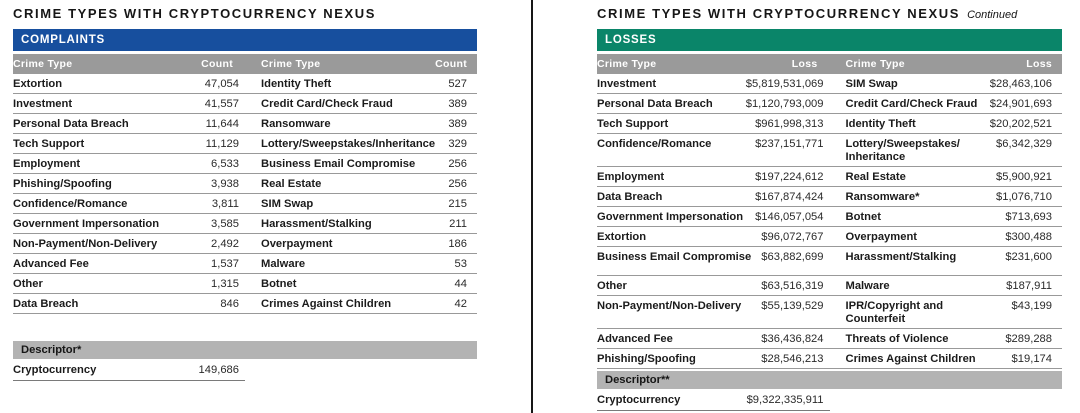 Image resolution: width=1080 pixels, height=413 pixels. Describe the element at coordinates (245, 124) in the screenshot. I see `table-row: Personal Data Breach 11,644 Ransomware 389` at that location.